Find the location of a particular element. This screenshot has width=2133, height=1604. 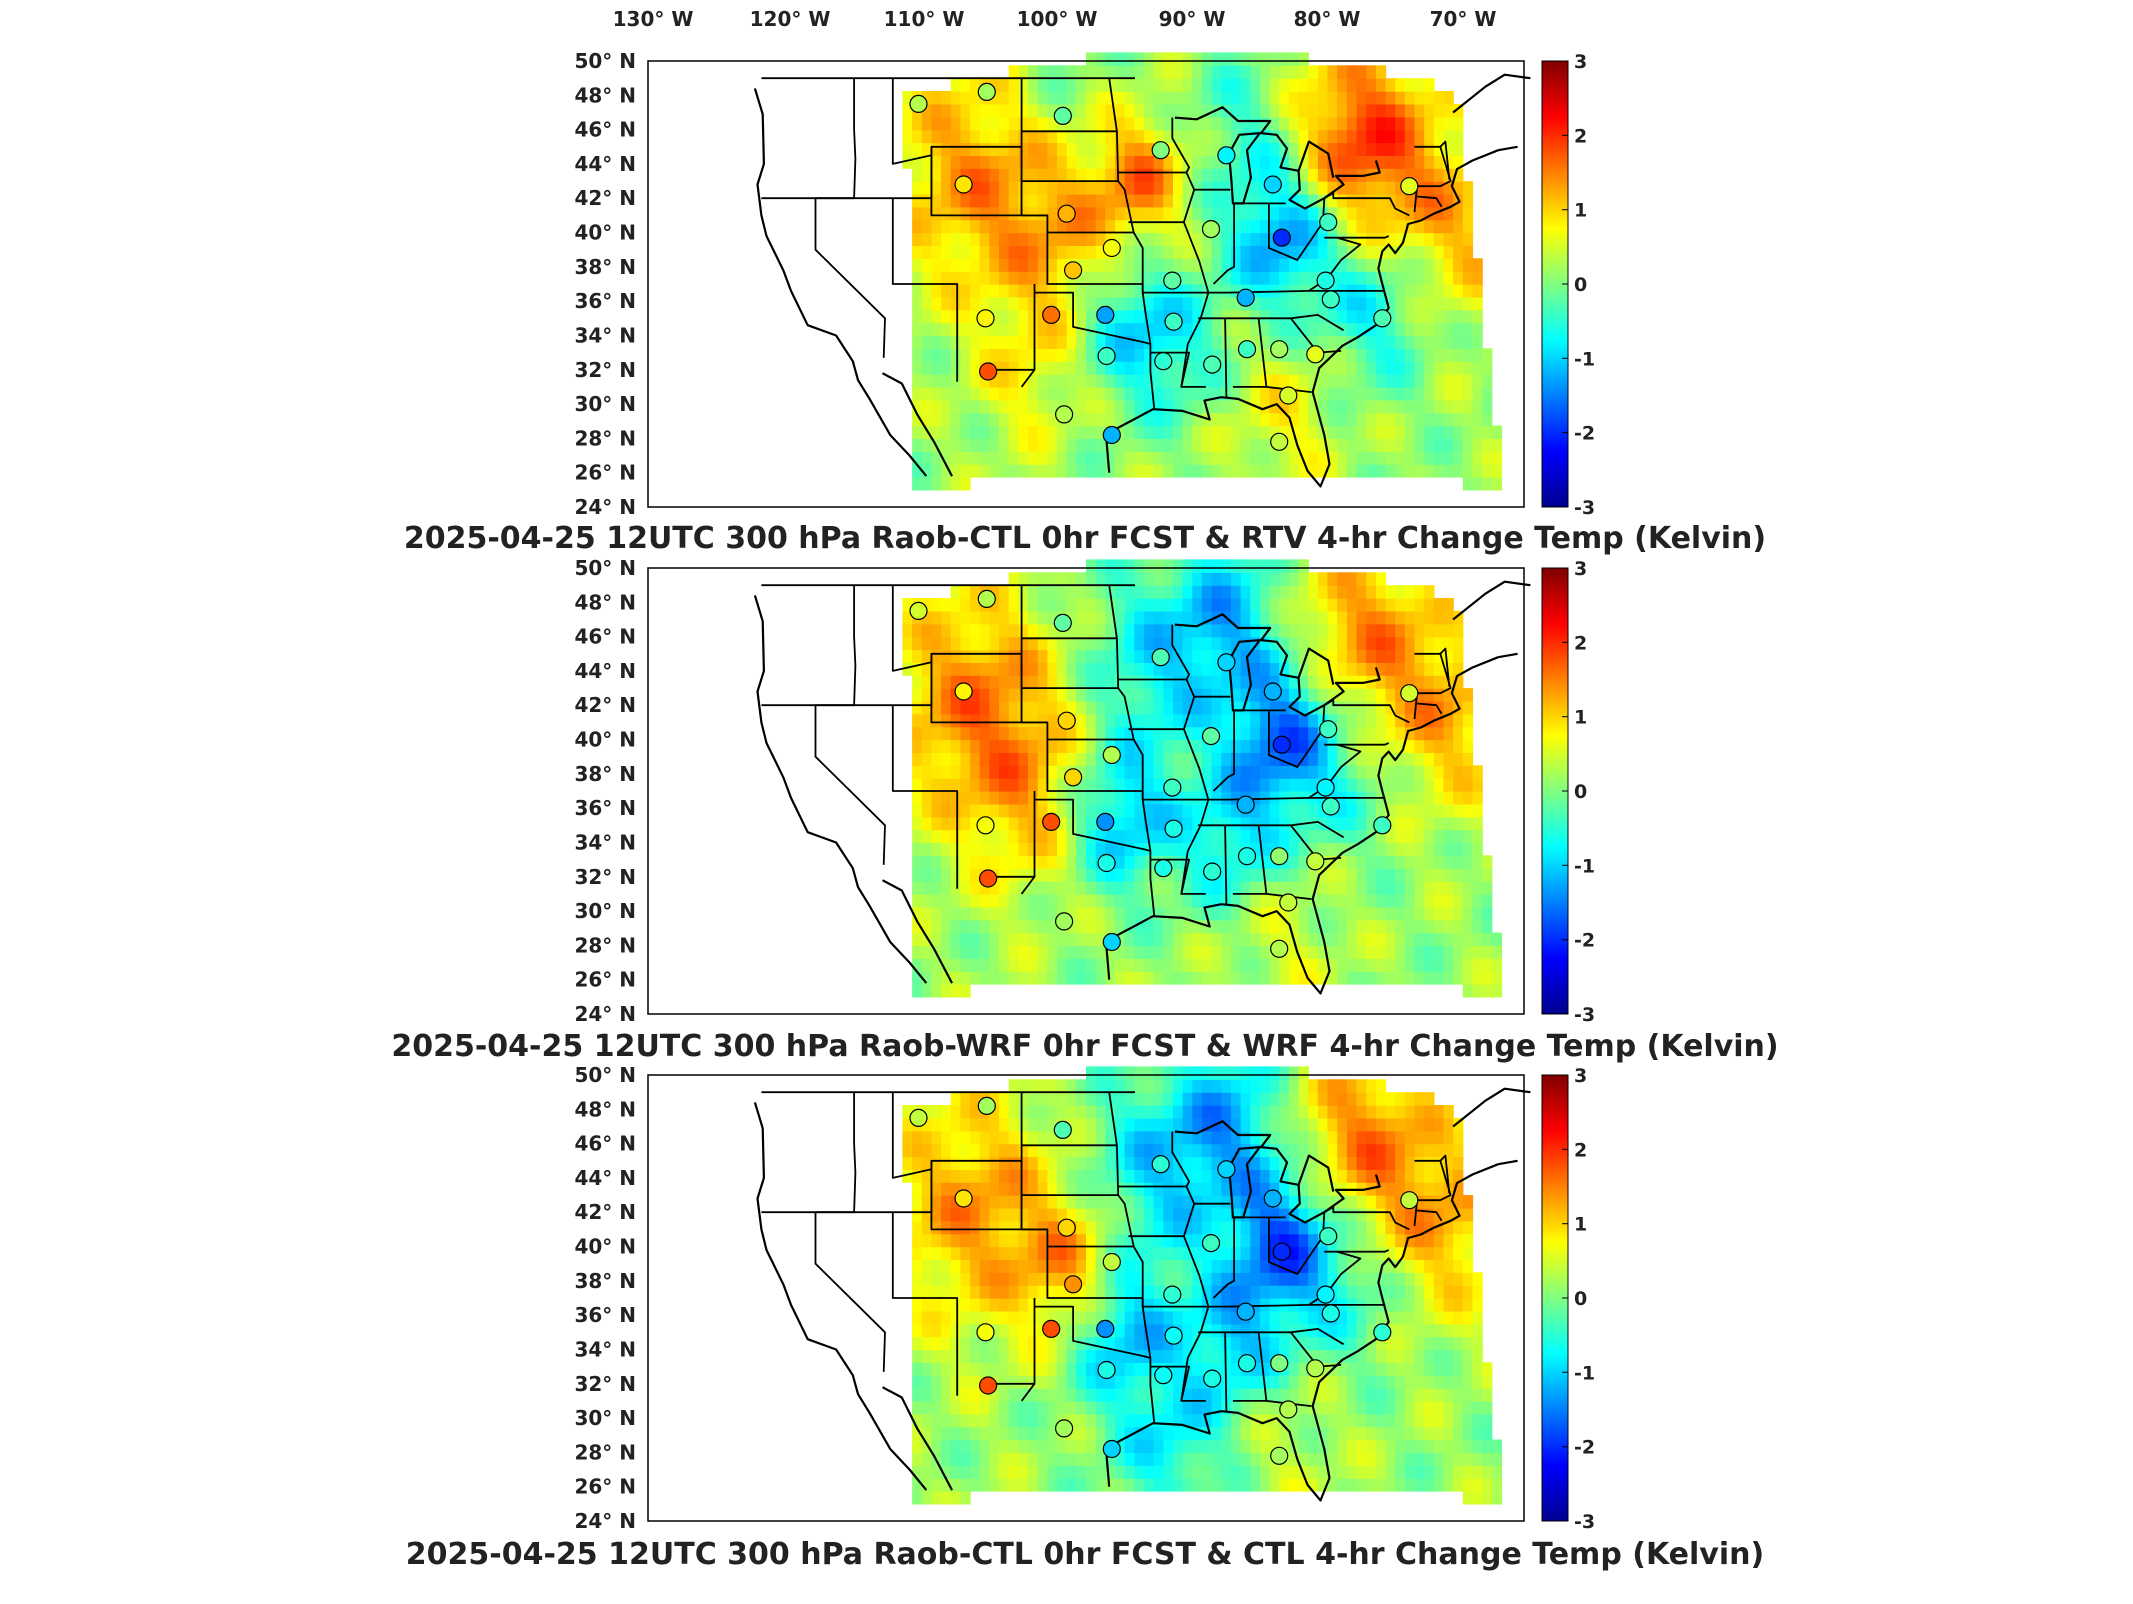

lat-tick-label: 42° N is located at coordinates (605, 198).